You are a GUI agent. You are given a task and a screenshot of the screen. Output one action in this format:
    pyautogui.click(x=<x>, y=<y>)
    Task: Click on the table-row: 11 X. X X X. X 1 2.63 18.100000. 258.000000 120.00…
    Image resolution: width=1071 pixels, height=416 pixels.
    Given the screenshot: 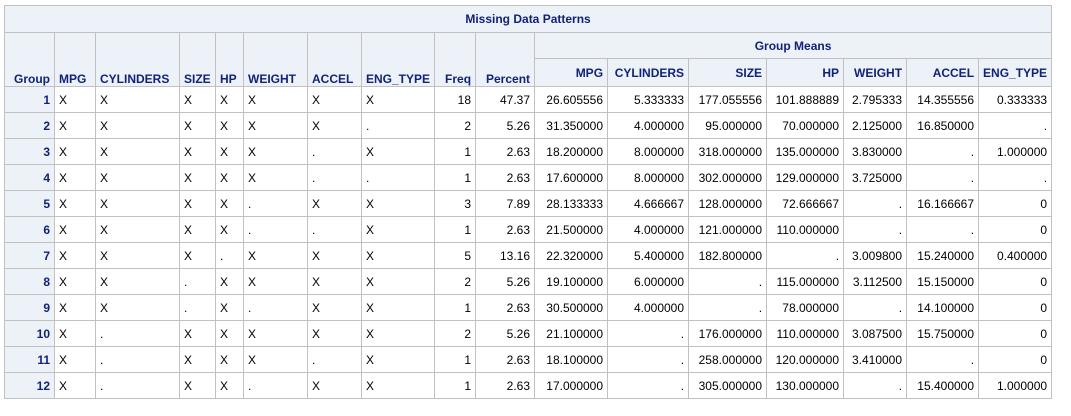 What is the action you would take?
    pyautogui.click(x=528, y=359)
    